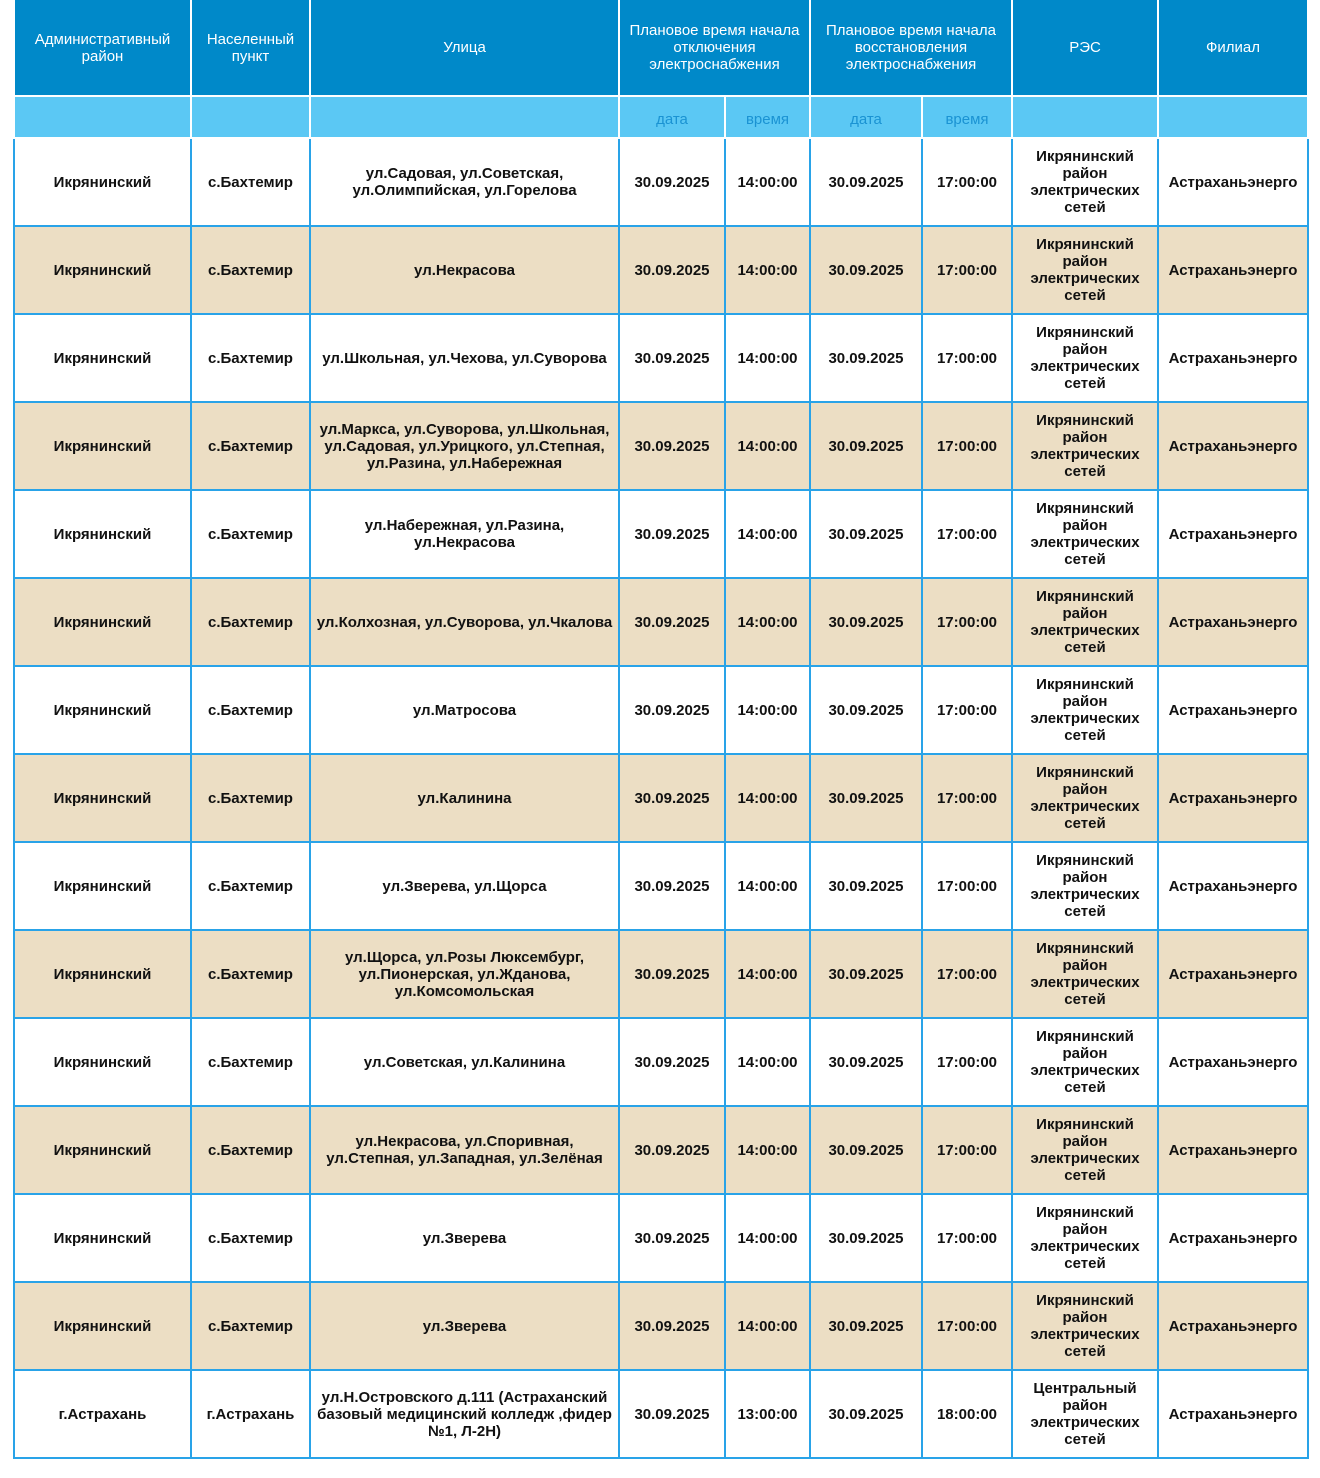 The height and width of the screenshot is (1478, 1320). Describe the element at coordinates (102, 1414) in the screenshot. I see `cell-district: г.Астрахань` at that location.